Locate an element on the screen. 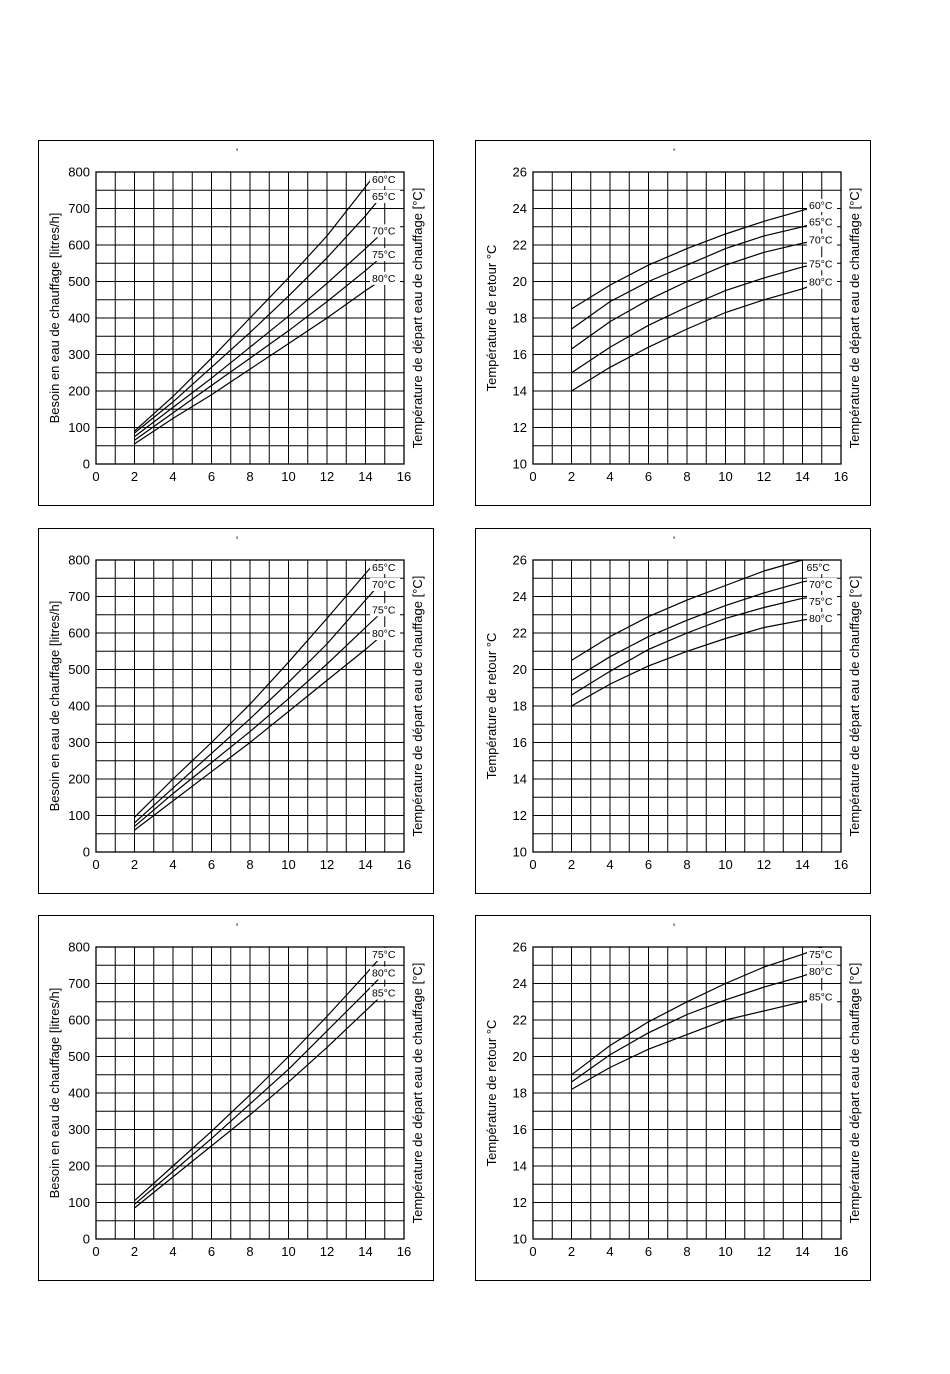  grid is located at coordinates (250, 706).